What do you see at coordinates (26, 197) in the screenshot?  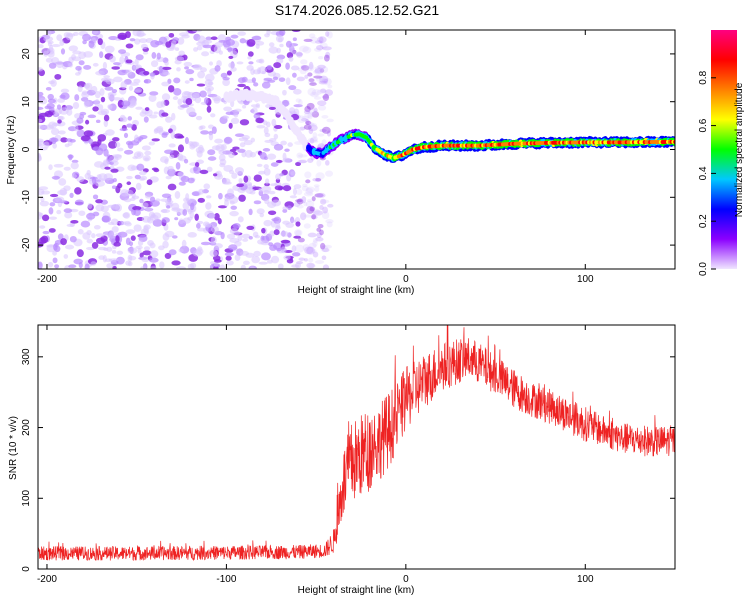 I see `spectrogram-y-tick-label: -10` at bounding box center [26, 197].